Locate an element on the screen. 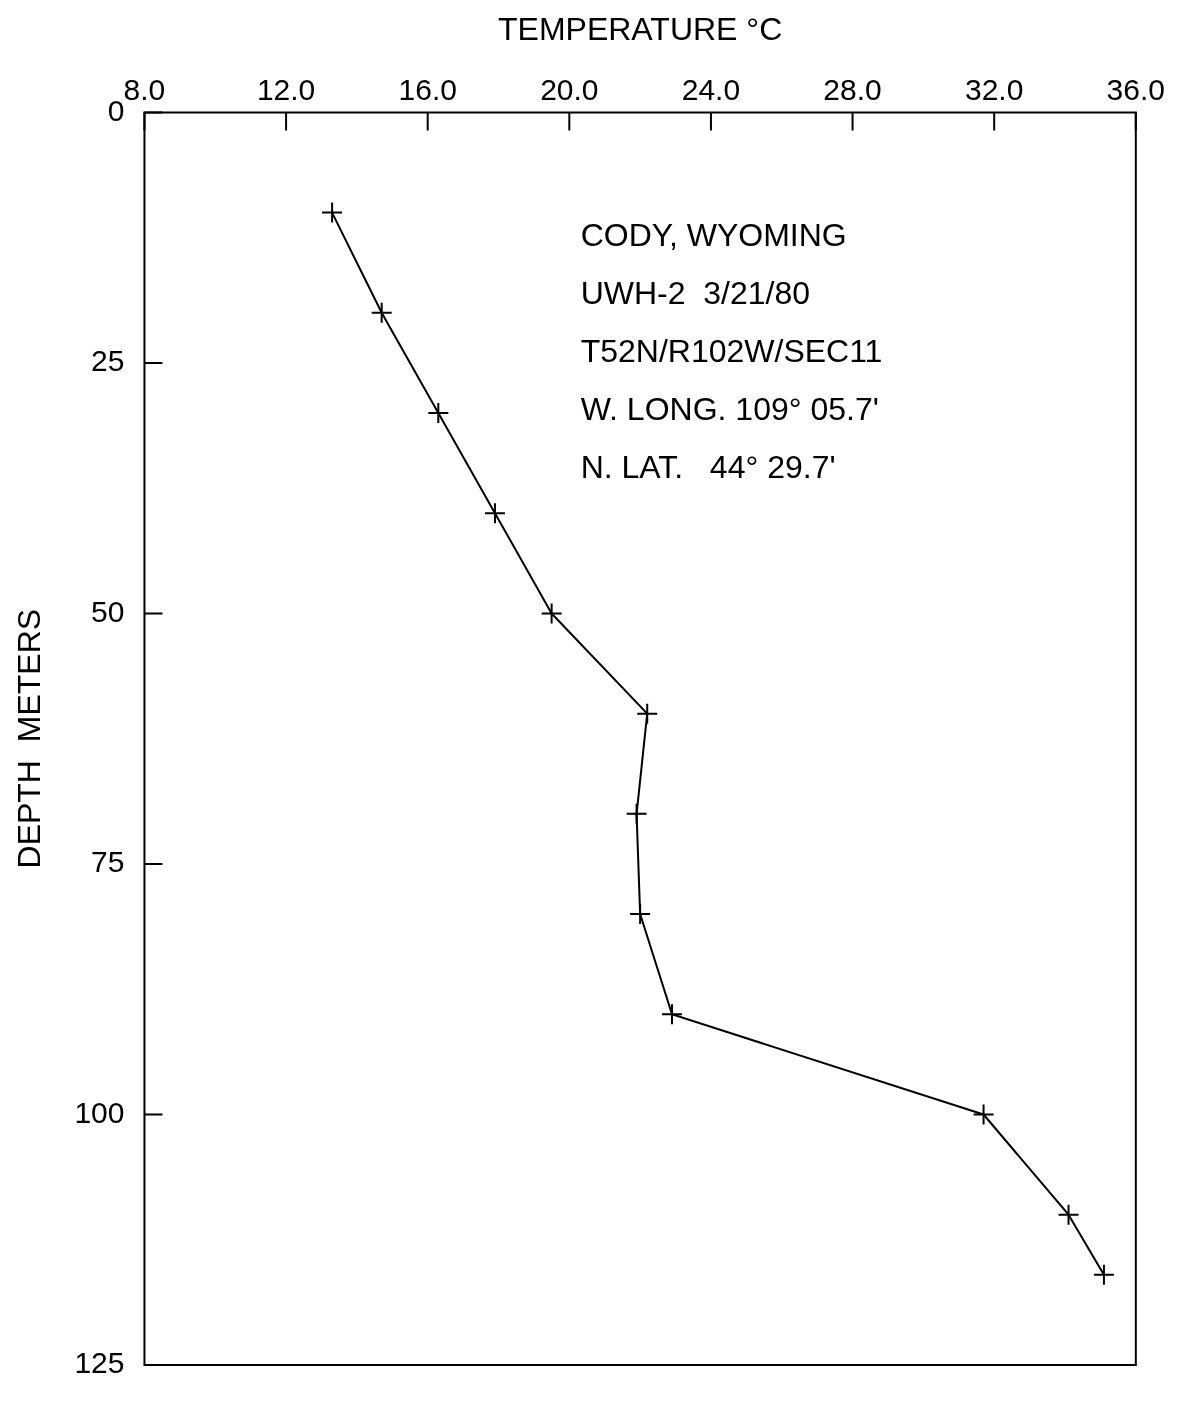 The height and width of the screenshot is (1415, 1178). annotation: W. LONG. 109° 05.7' is located at coordinates (729, 409).